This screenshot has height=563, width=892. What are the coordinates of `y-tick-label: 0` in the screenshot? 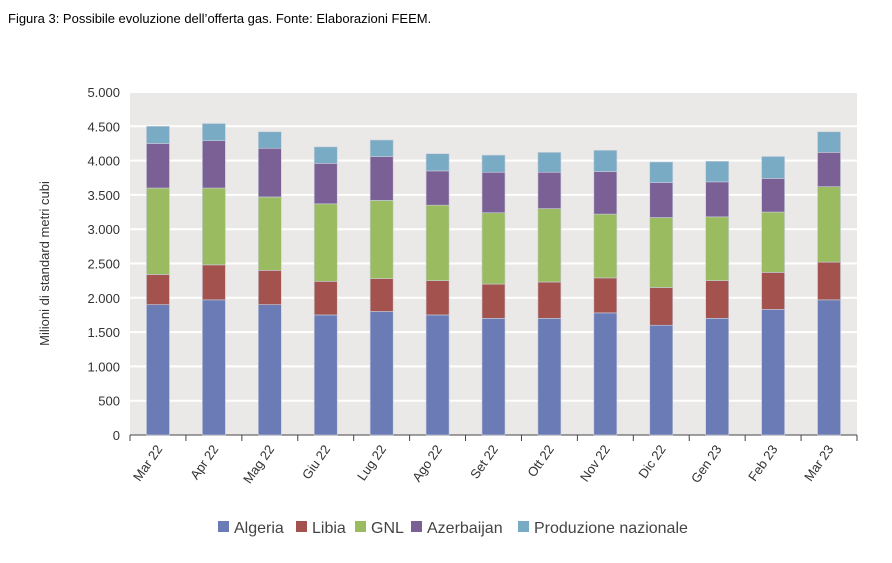 It's located at (116, 435).